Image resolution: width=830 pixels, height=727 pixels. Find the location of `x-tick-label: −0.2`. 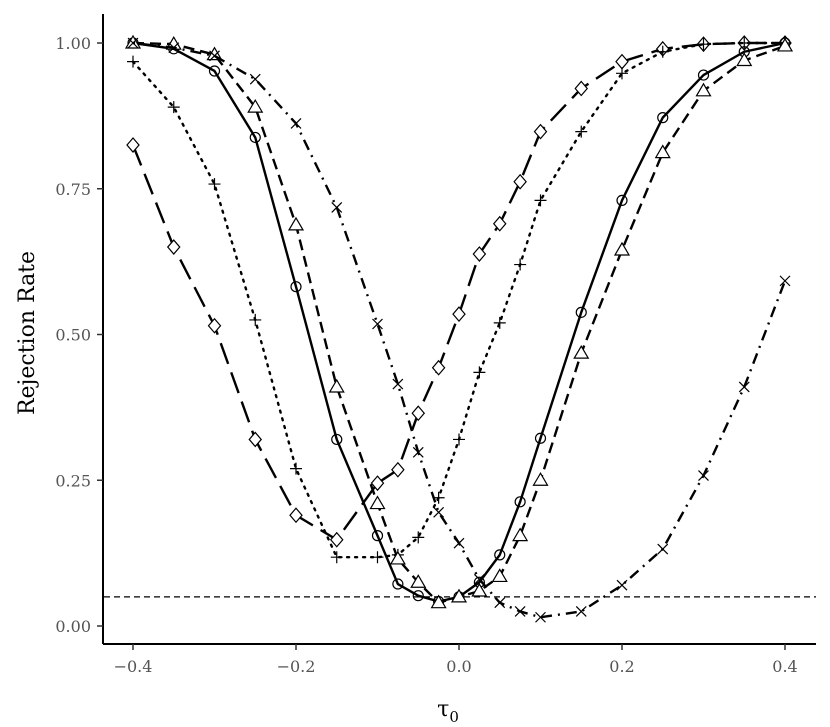

x-tick-label: −0.2 is located at coordinates (296, 666).